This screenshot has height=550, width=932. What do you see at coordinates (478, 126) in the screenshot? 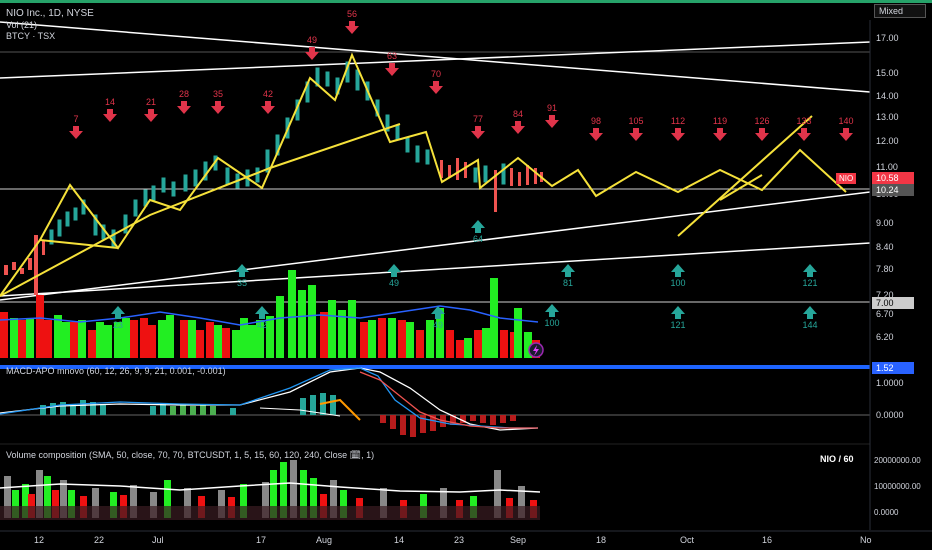
I see `down-arrow-marker: 77` at bounding box center [478, 126].